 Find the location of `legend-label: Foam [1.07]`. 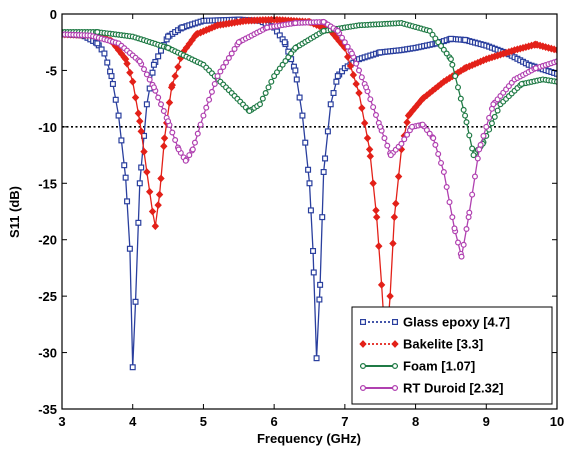

legend-label: Foam [1.07] is located at coordinates (439, 366).